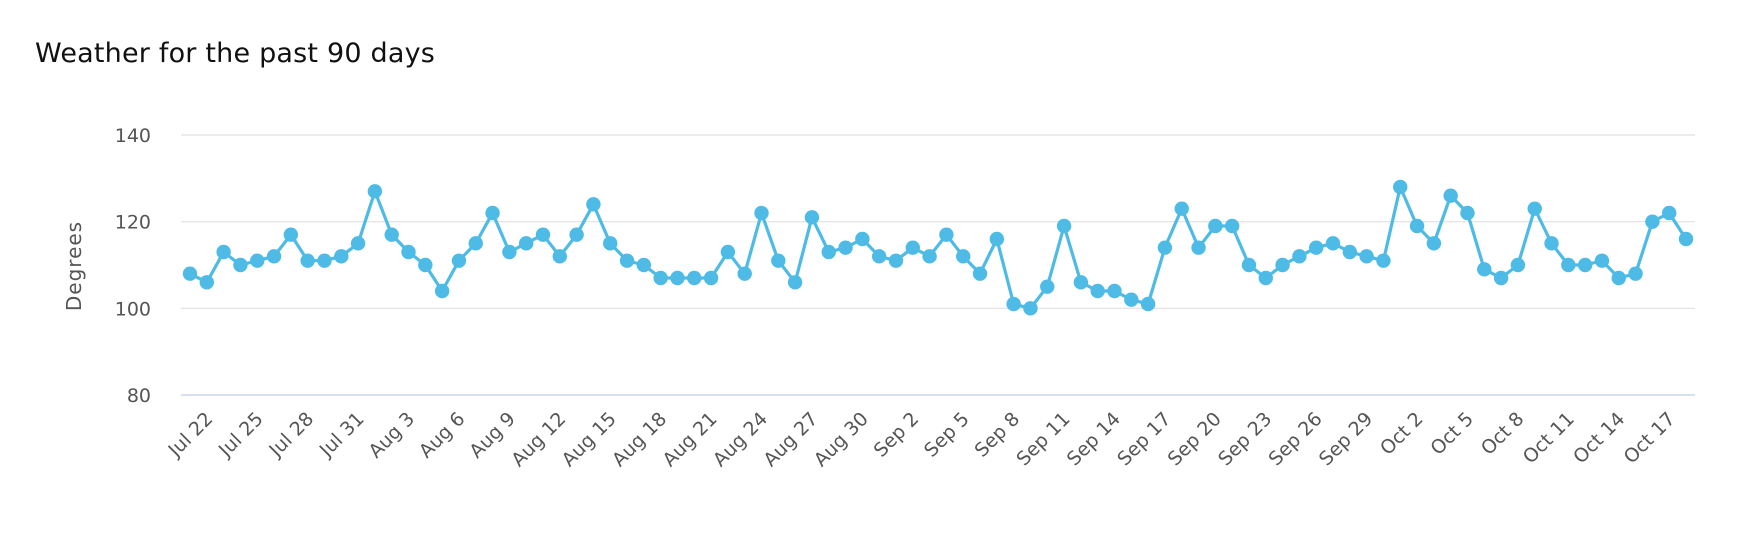  Describe the element at coordinates (133, 223) in the screenshot. I see `y-tick-label: 120` at that location.